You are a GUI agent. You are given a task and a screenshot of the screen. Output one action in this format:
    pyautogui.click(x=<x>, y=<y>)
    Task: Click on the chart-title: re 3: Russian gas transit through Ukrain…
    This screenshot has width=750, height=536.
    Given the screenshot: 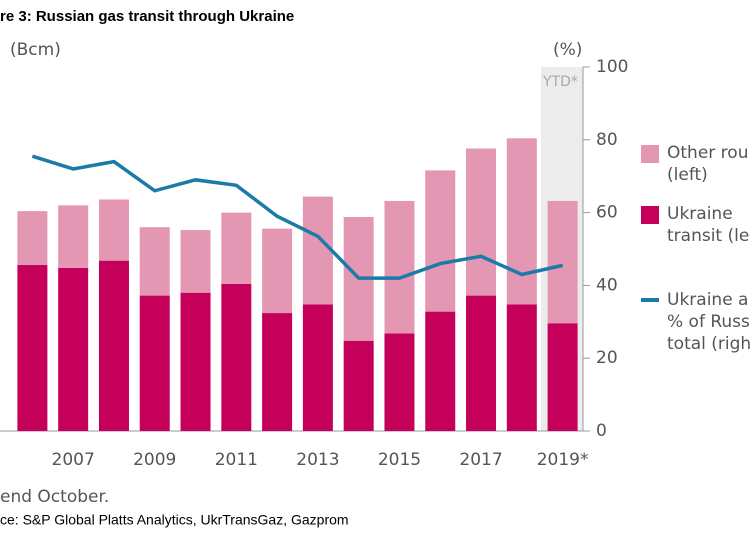 What is the action you would take?
    pyautogui.click(x=147, y=16)
    